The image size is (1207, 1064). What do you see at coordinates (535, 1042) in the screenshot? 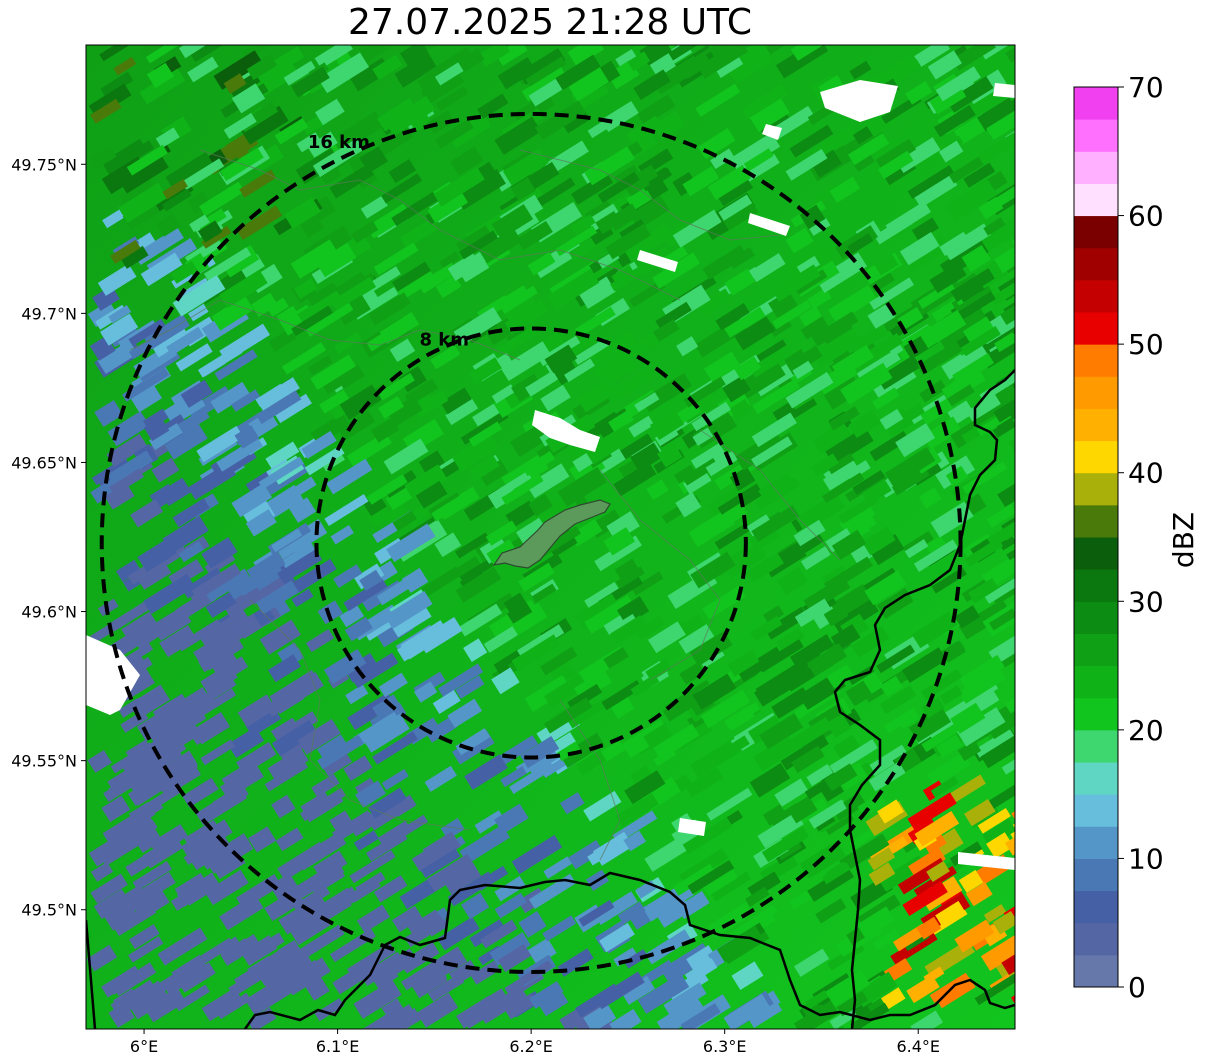
I see `longitude-axis: 6°E 6.1°E 6.2°E 6.3°E 6.4°E` at bounding box center [535, 1042].